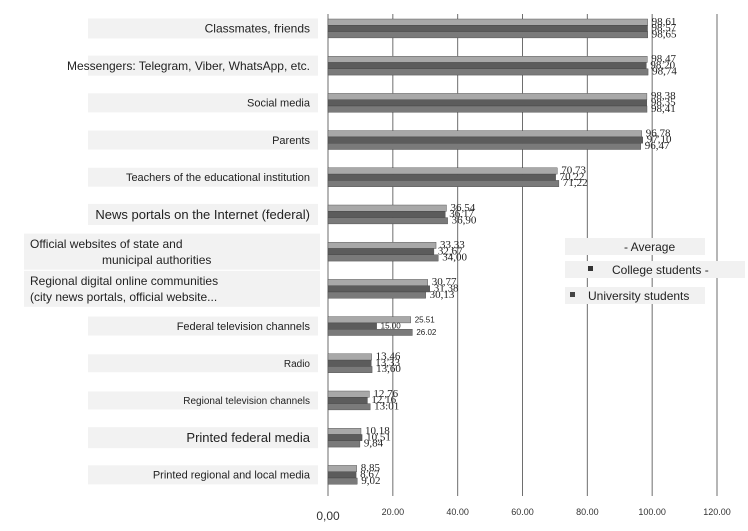 This screenshot has height=531, width=748. I want to click on category-label-line: Regional television channels, so click(246, 401).